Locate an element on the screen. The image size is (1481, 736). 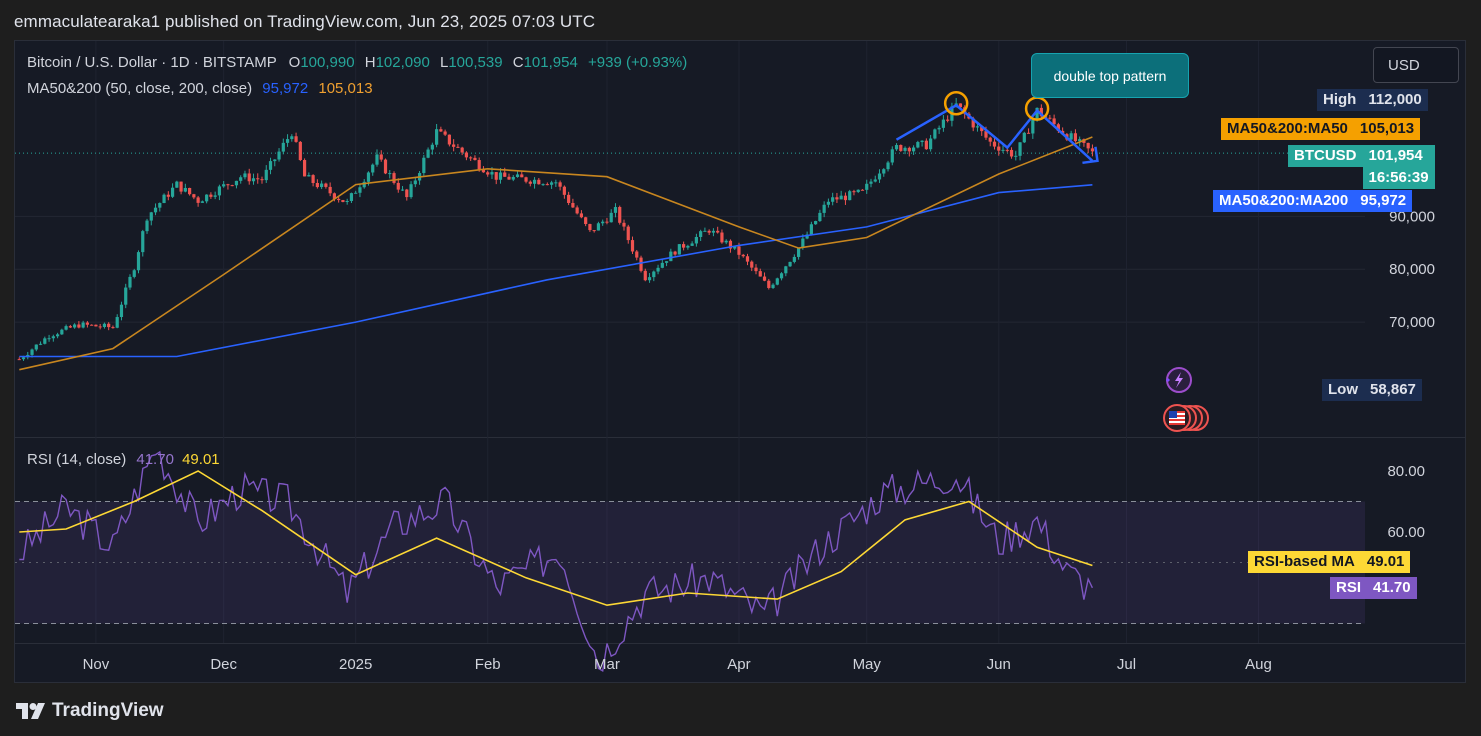
tradingview-logo: TradingView is located at coordinates (90, 711).